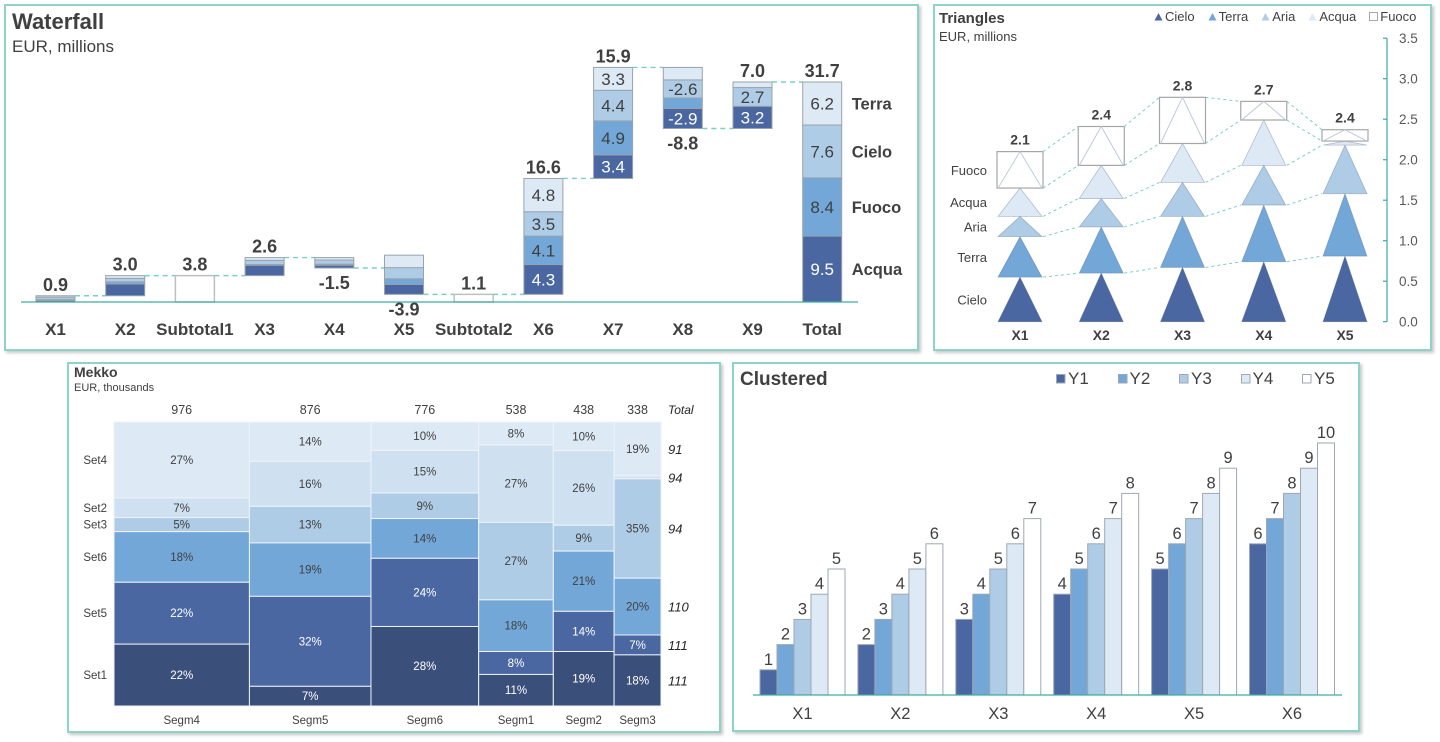  What do you see at coordinates (802, 609) in the screenshot?
I see `clustered-value-label: 3` at bounding box center [802, 609].